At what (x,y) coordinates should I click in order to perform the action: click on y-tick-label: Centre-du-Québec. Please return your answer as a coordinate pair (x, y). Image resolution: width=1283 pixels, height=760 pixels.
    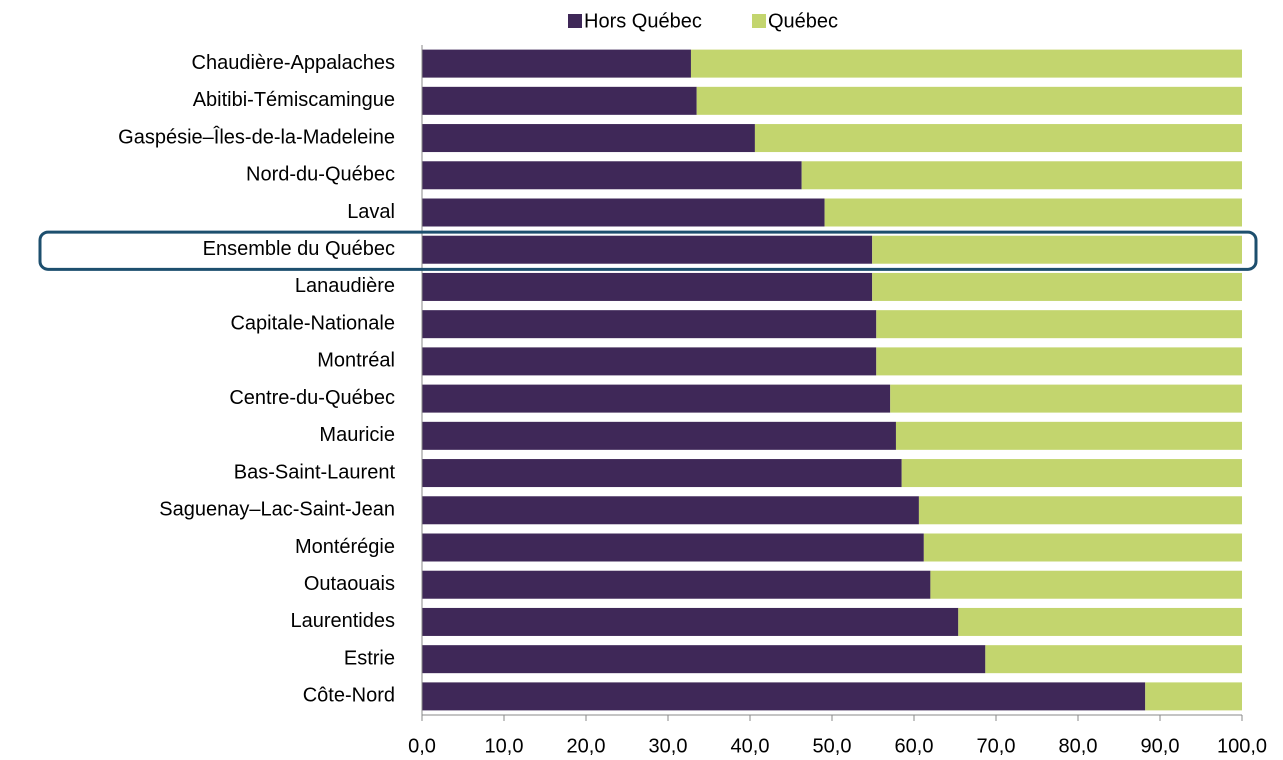
    Looking at the image, I should click on (312, 398).